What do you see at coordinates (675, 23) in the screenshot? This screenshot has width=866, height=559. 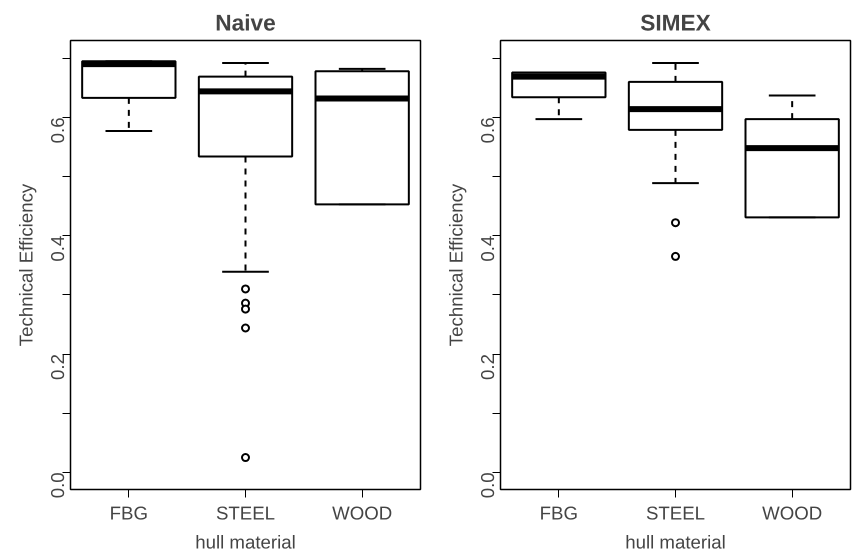 I see `chart-title: SIMEX` at bounding box center [675, 23].